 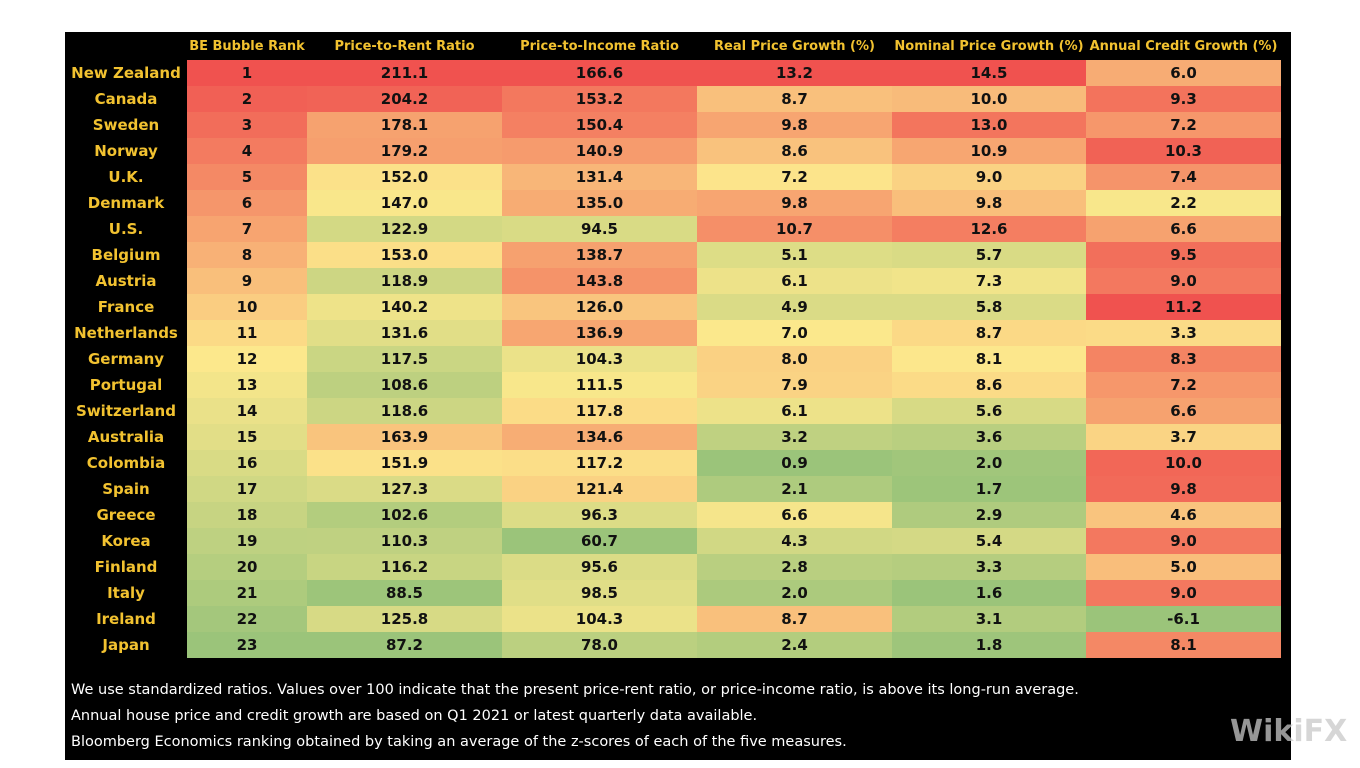 What do you see at coordinates (599, 385) in the screenshot?
I see `cell: 111.5` at bounding box center [599, 385].